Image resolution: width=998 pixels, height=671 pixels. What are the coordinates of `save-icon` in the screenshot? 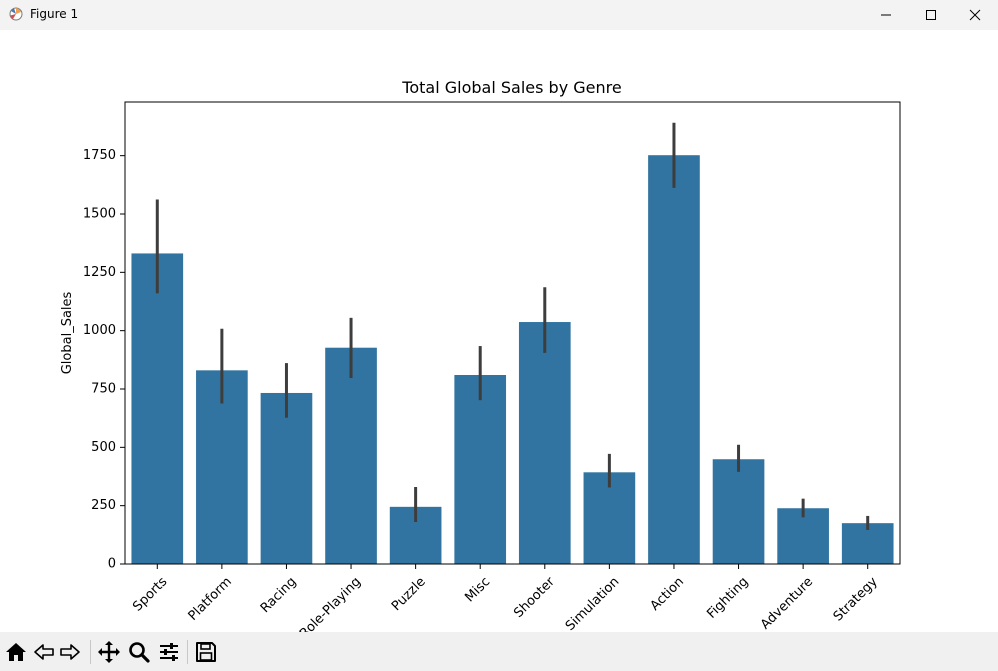 It's located at (206, 652).